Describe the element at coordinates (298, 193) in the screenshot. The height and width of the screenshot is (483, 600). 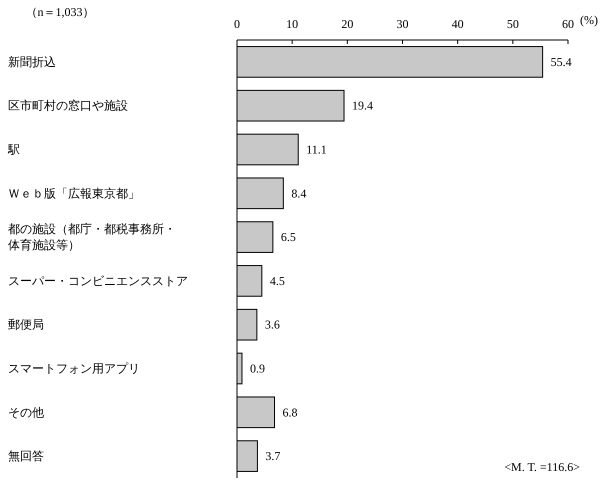
I see `data-label: 8.4` at that location.